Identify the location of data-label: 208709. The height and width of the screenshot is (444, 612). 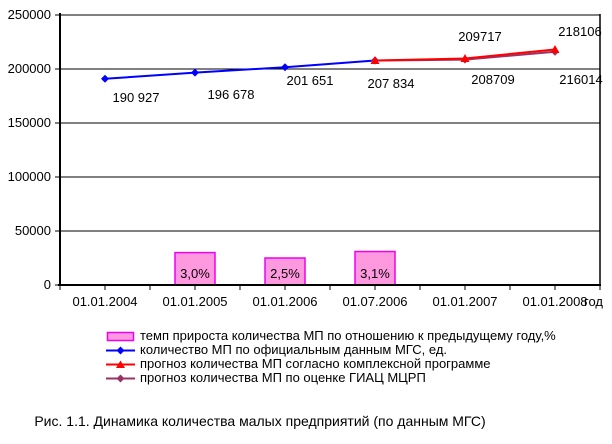
(493, 79).